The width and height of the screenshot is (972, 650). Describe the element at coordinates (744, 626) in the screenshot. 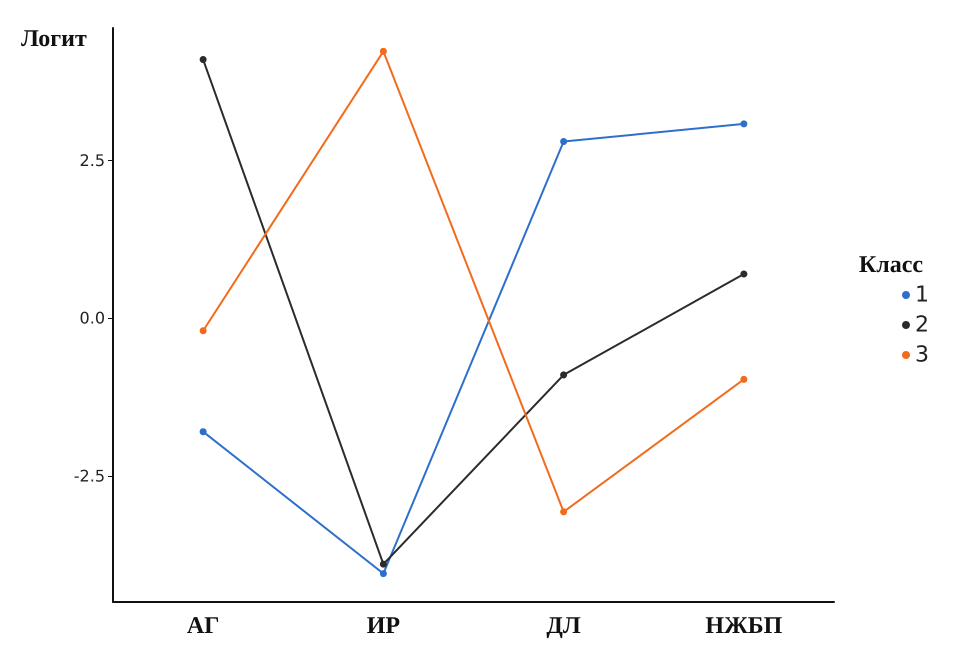

I see `x-tick-label: НЖБП` at that location.